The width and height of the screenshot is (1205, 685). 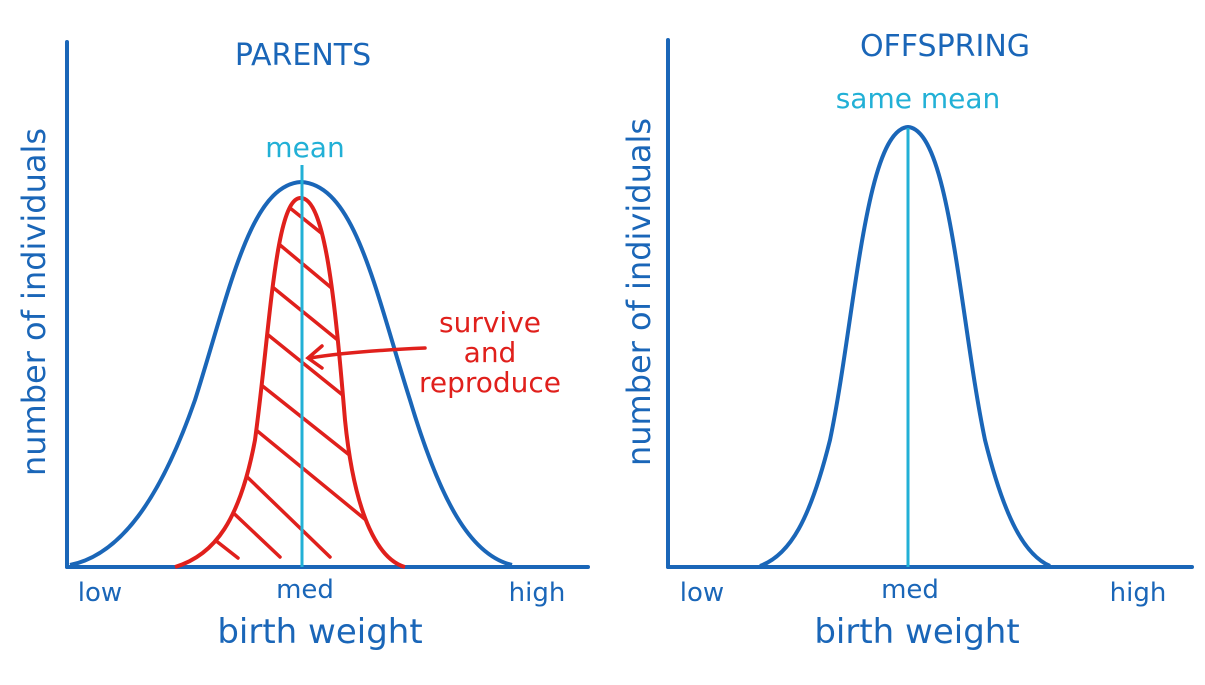 I want to click on survivors-curve, so click(x=290, y=382).